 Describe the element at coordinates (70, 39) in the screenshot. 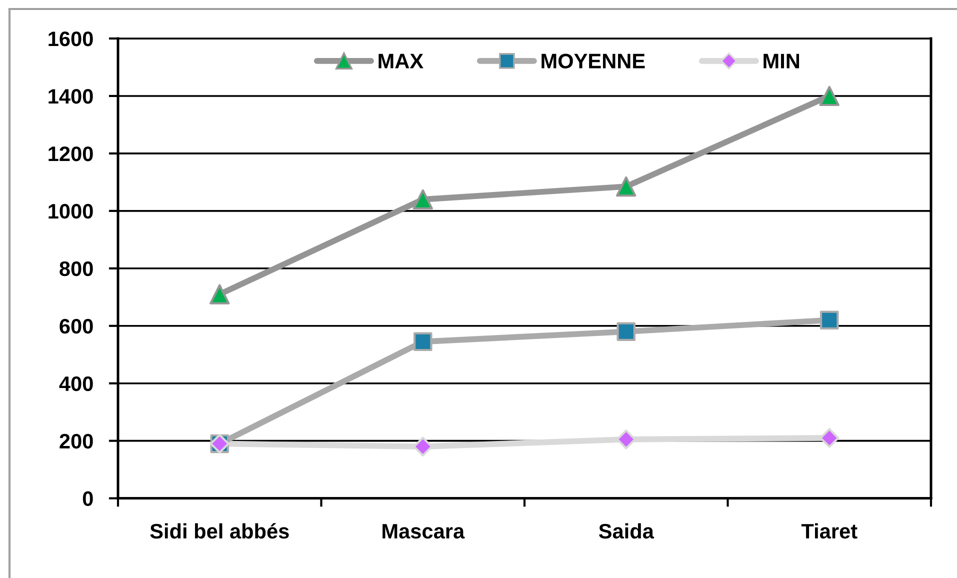

I see `y-tick-label: 1600` at that location.